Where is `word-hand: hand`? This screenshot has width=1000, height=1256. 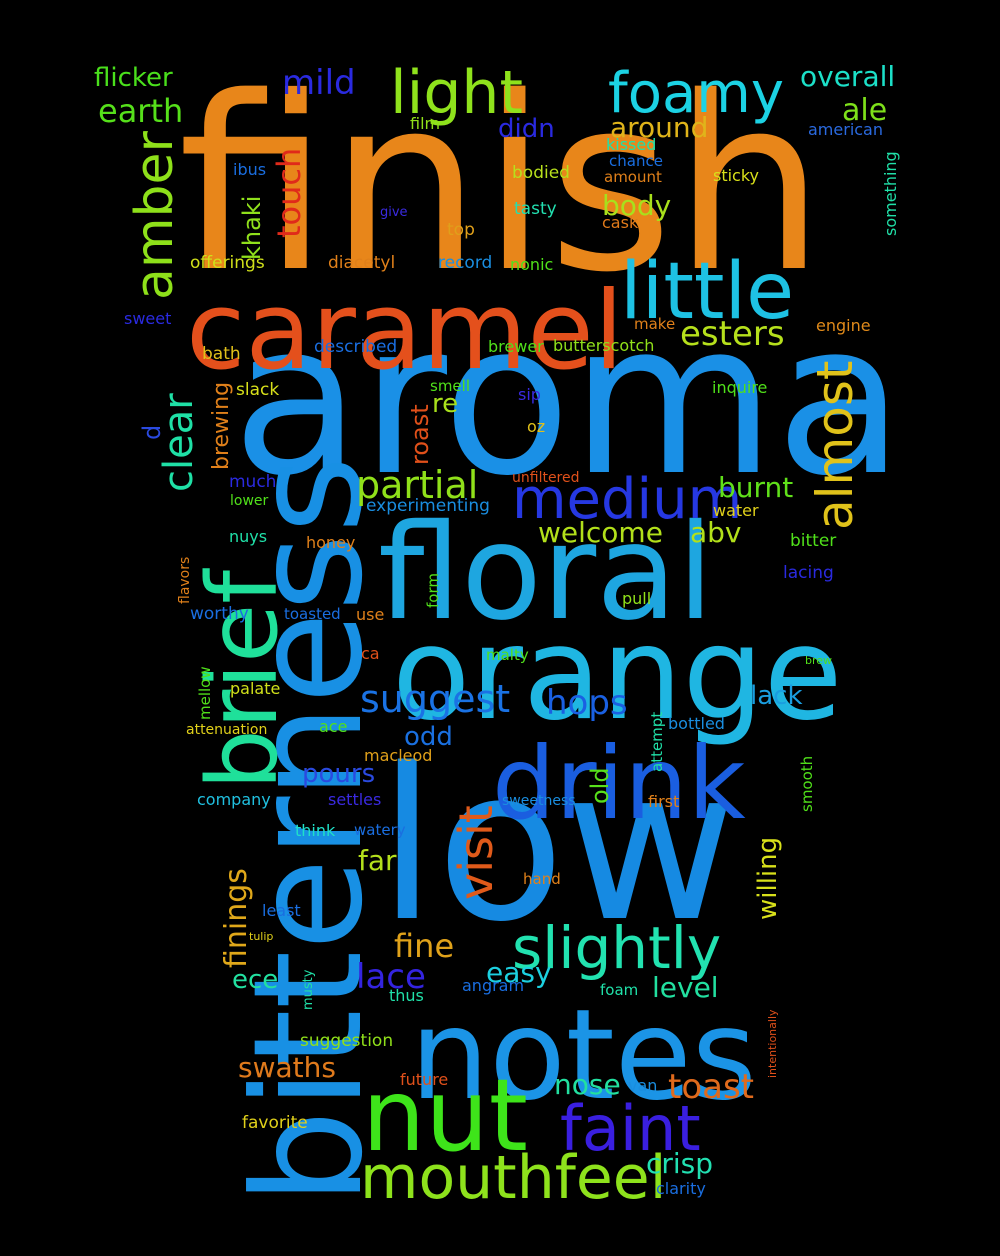 word-hand: hand is located at coordinates (542, 879).